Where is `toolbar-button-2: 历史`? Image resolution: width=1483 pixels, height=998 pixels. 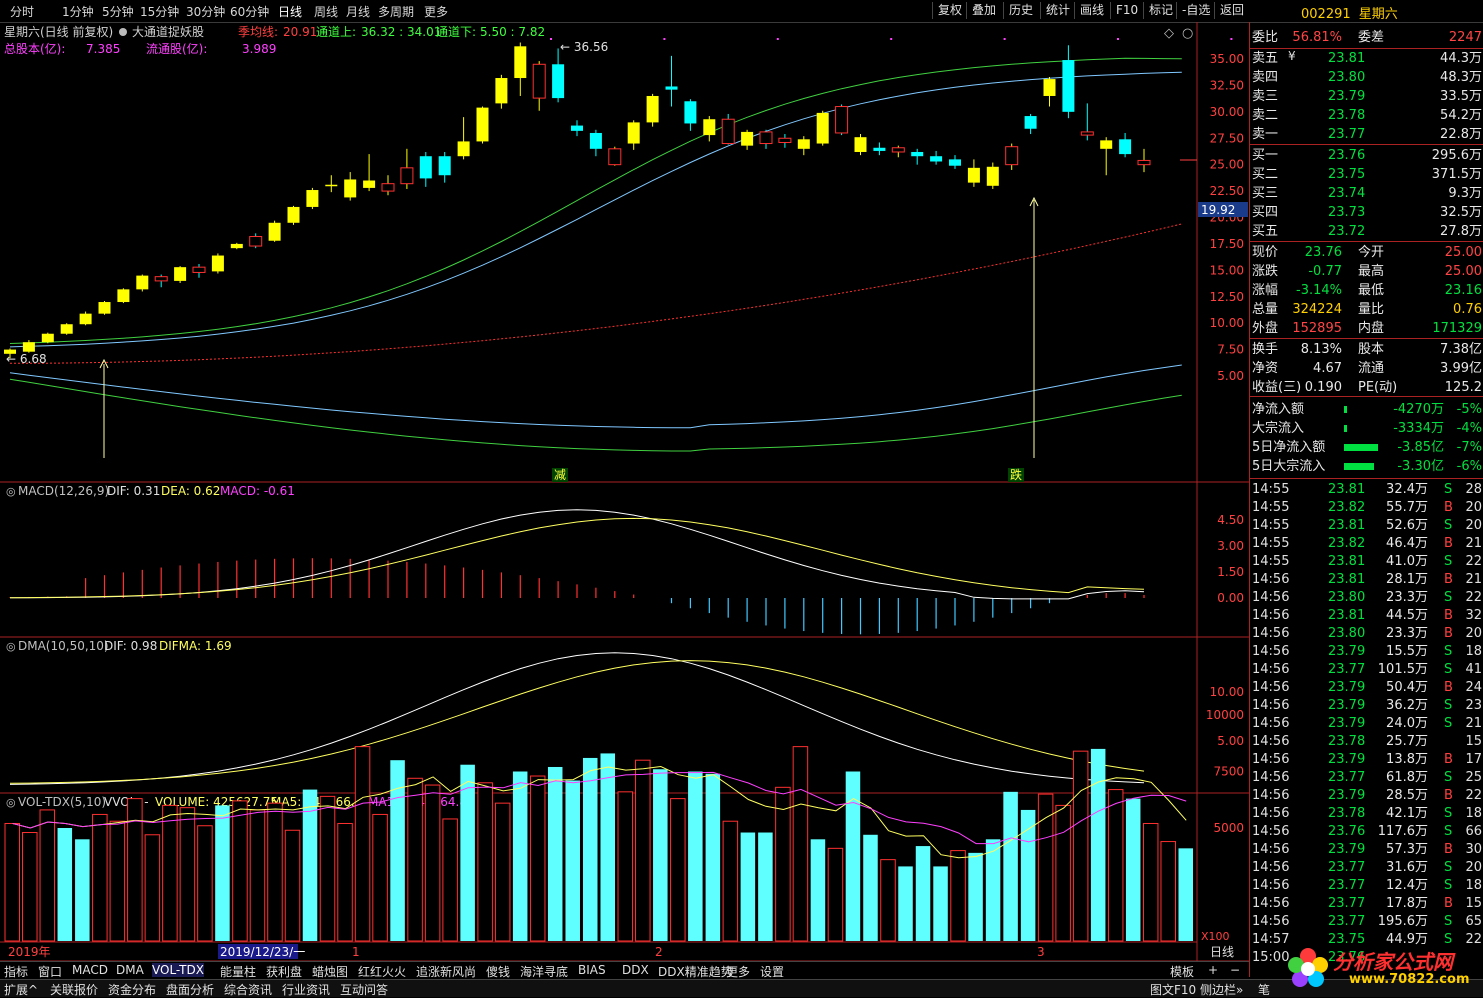 toolbar-button-2: 历史 is located at coordinates (1020, 10).